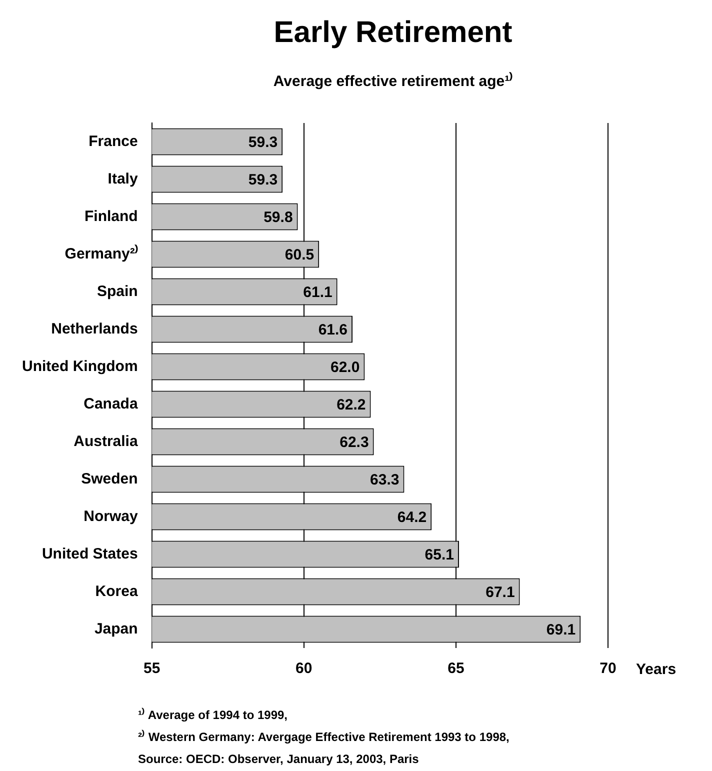 This screenshot has width=712, height=771. I want to click on y-tick-label: Finland, so click(111, 216).